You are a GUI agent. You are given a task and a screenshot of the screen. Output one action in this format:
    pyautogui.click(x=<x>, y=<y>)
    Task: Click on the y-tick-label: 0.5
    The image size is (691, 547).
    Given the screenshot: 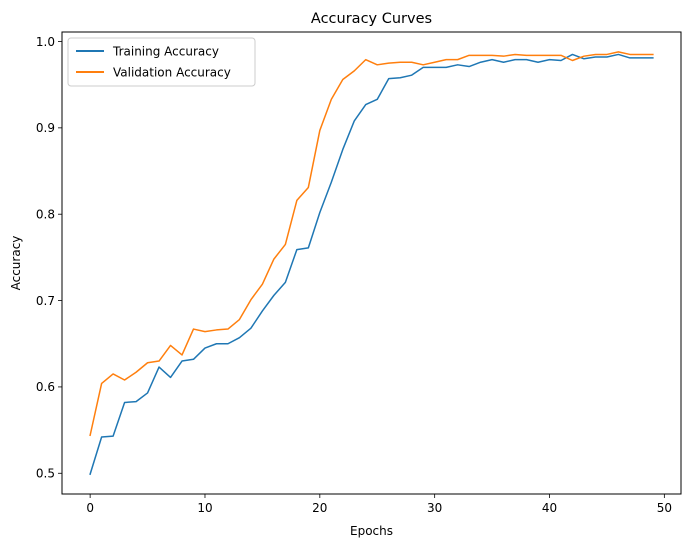 What is the action you would take?
    pyautogui.click(x=45, y=474)
    